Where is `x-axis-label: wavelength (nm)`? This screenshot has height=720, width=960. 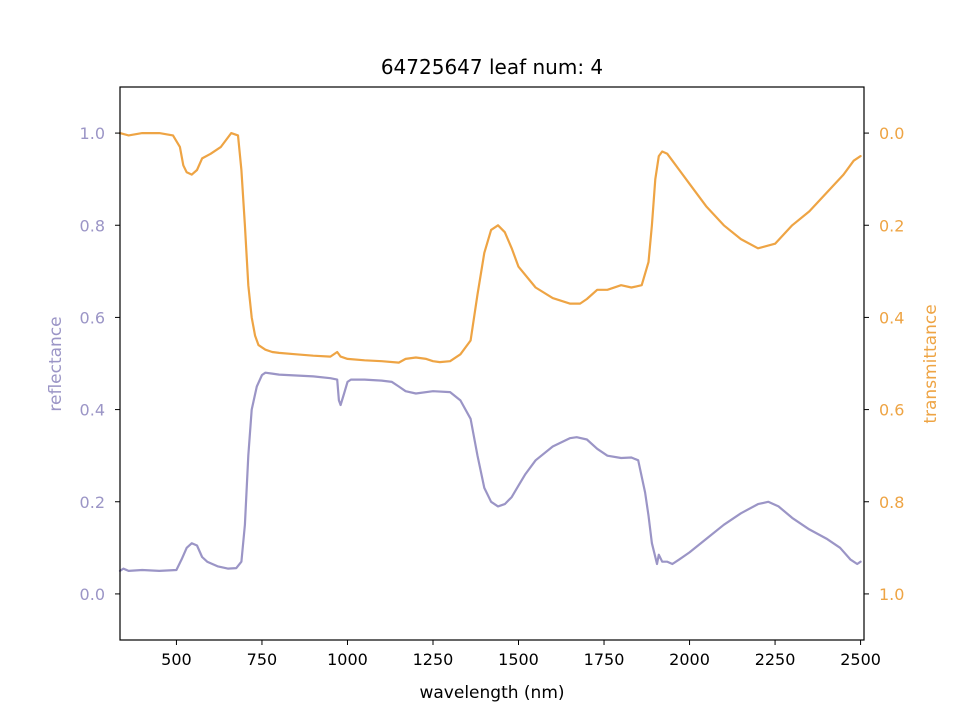
x-axis-label: wavelength (nm) is located at coordinates (491, 693).